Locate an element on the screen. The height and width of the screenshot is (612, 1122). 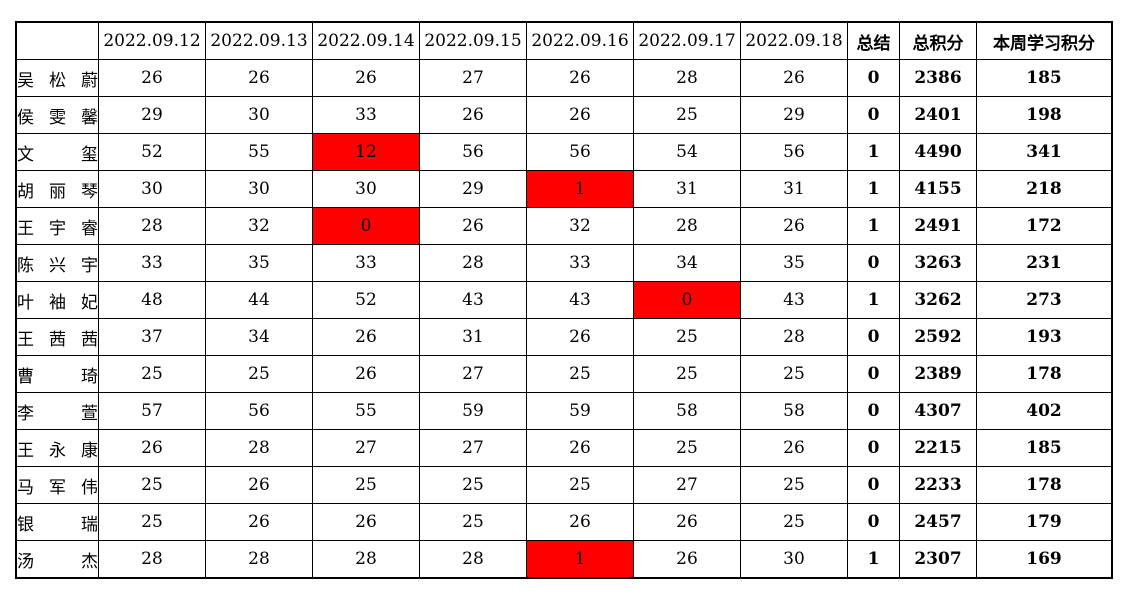
column-header-date-4: 2022.09.16 is located at coordinates (580, 40).